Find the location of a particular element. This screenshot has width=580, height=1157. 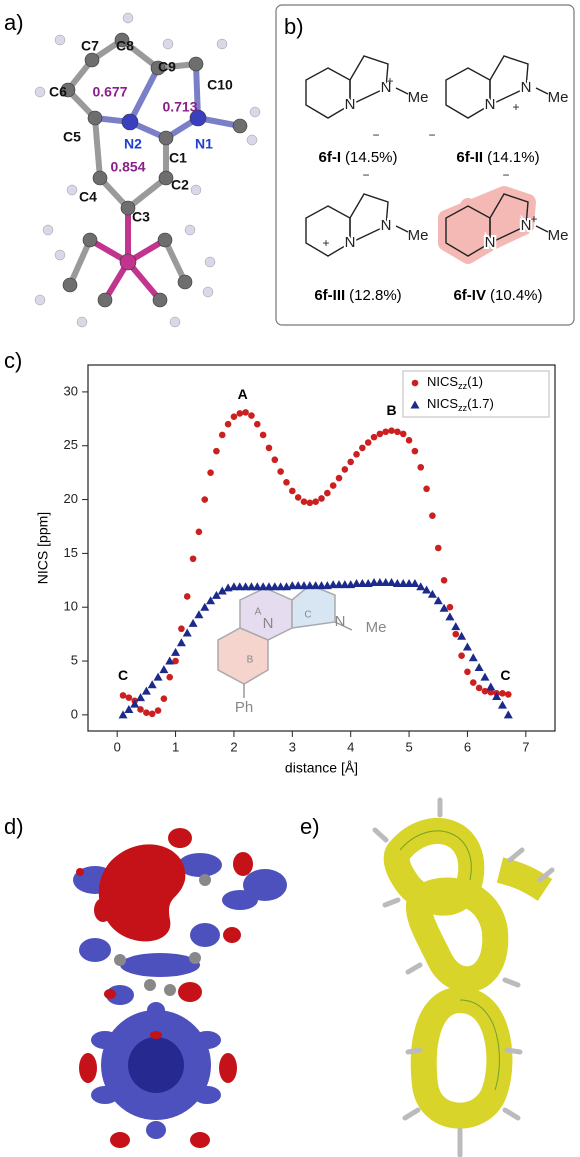

atom-symbol: + is located at coordinates (325, 243).